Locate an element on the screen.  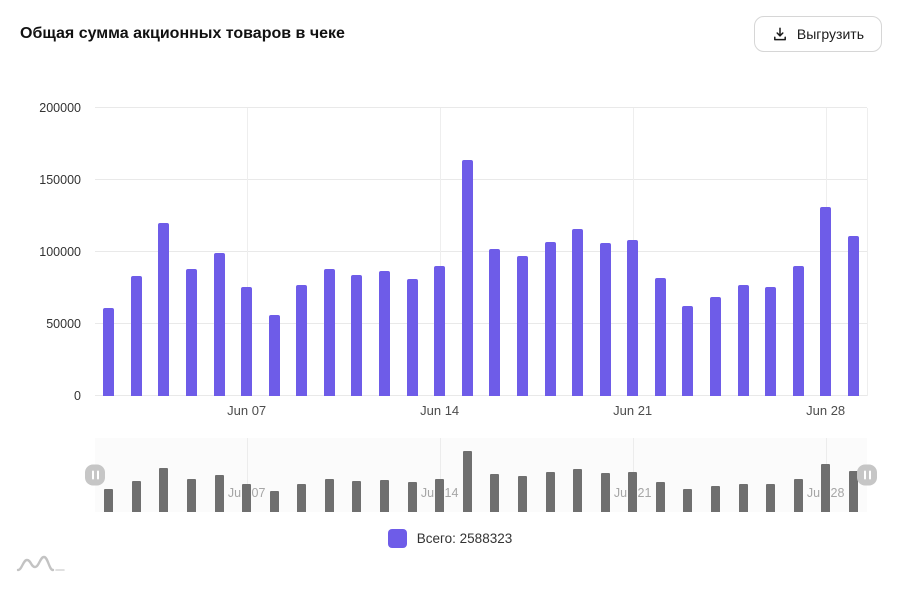
export-button: Выгрузить is located at coordinates (817, 34).